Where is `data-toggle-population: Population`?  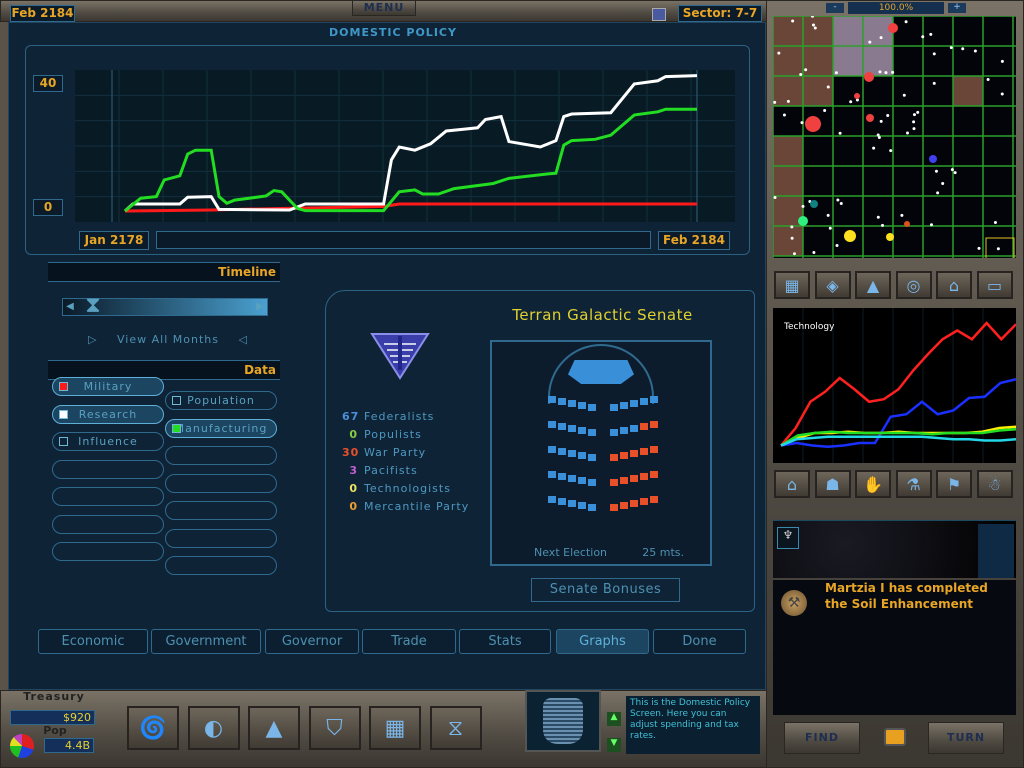
data-toggle-population: Population is located at coordinates (221, 400).